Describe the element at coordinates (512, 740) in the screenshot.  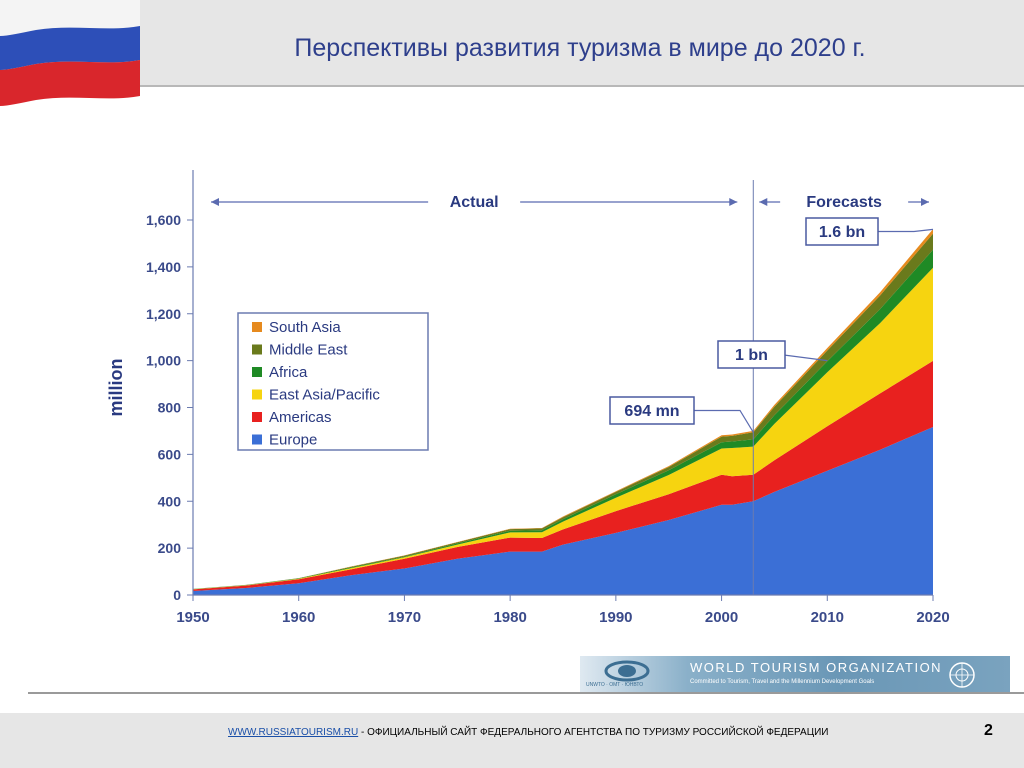
I see `footer-bar` at that location.